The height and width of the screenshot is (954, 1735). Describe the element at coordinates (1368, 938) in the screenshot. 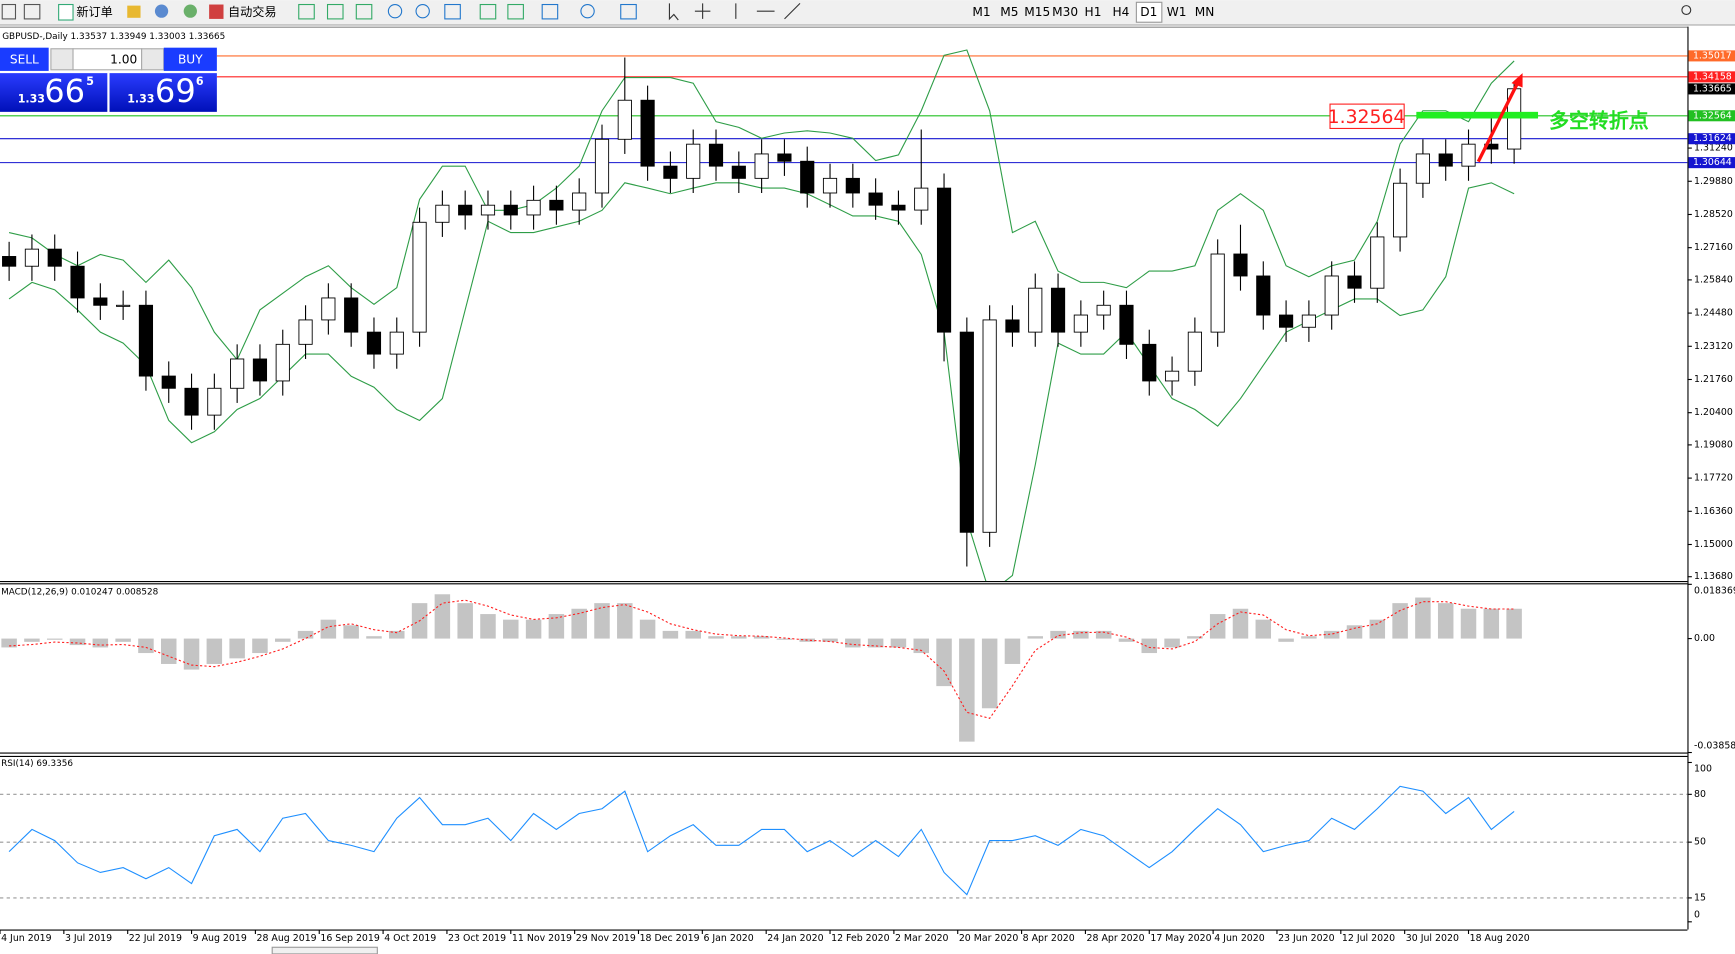

I see `x-tick-label: 12 Jul 2020` at that location.